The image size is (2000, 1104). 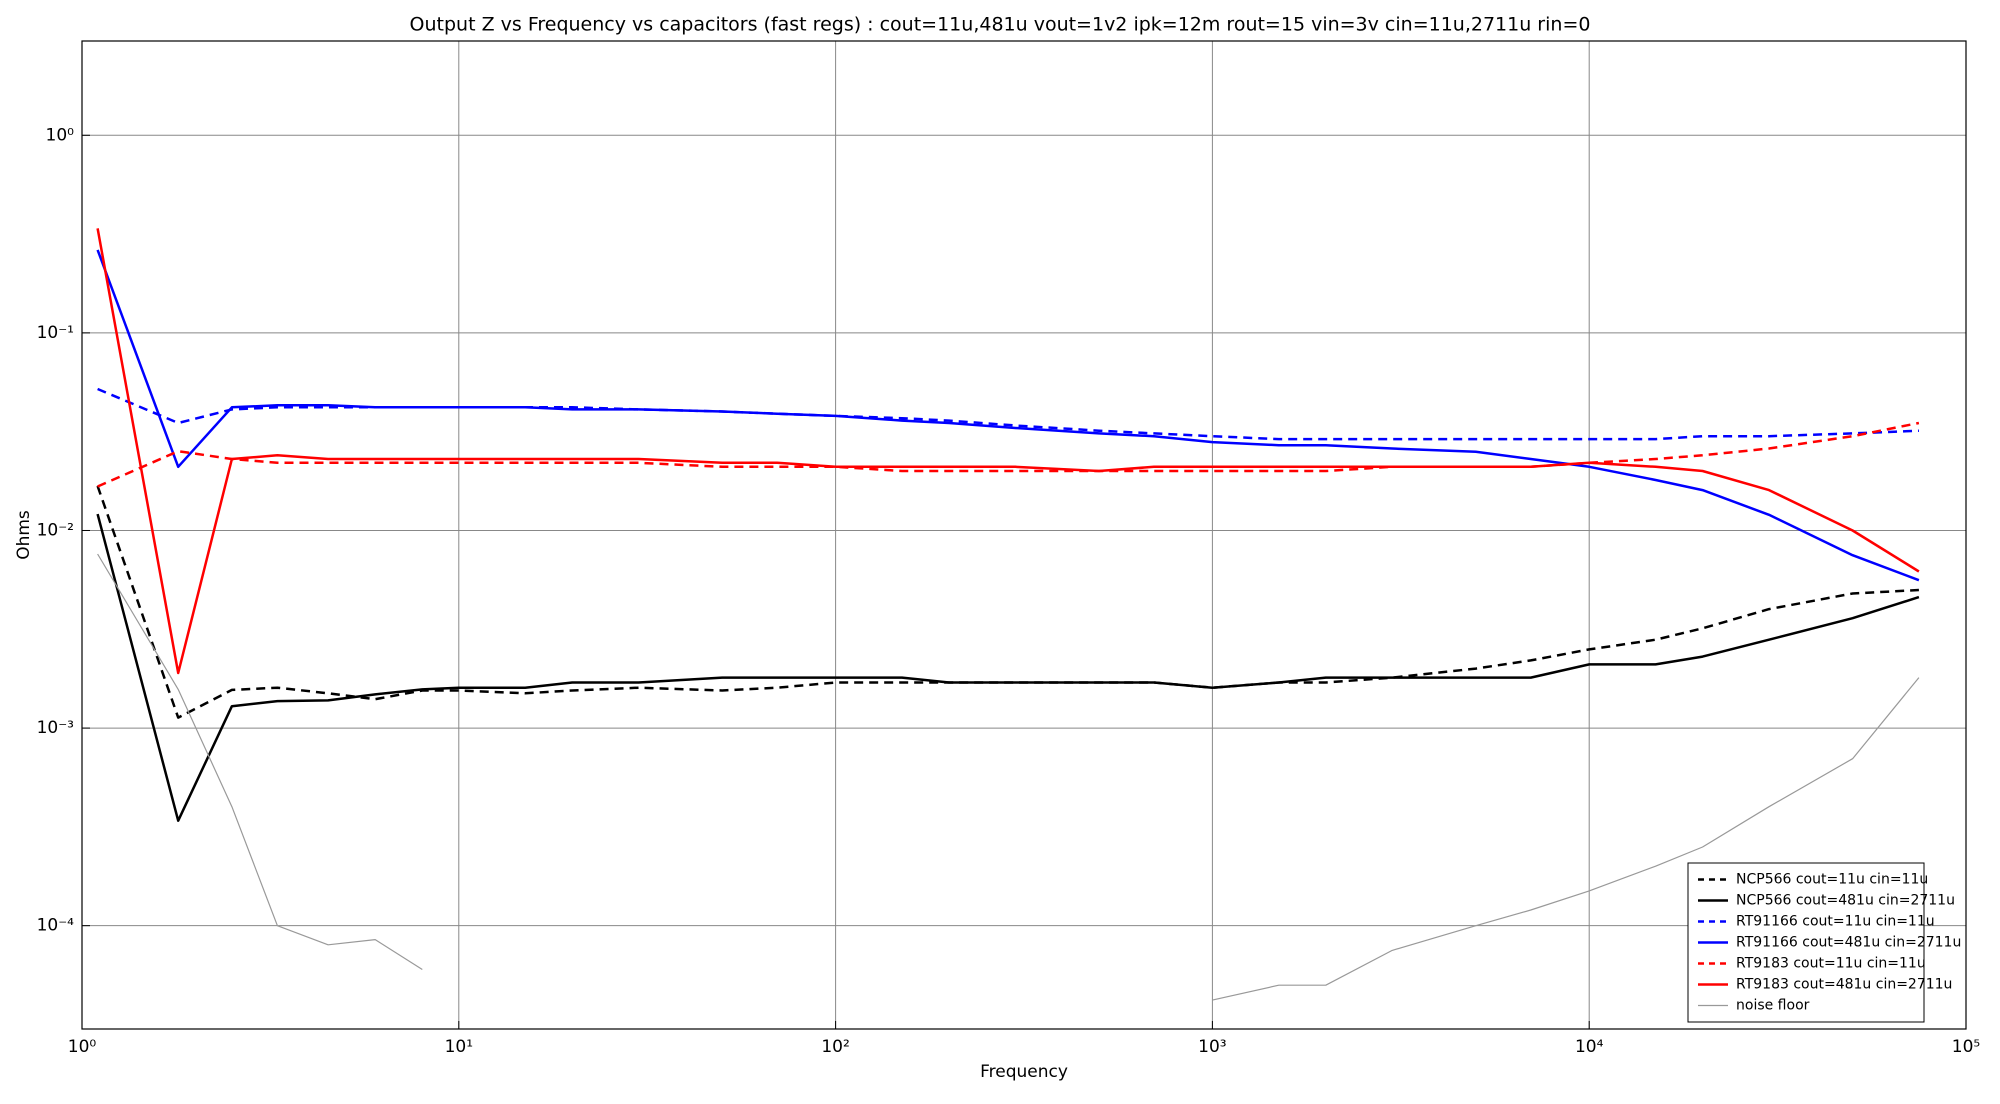 I want to click on legend-label: RT9183 cout=11u cin=11u, so click(x=1831, y=964).